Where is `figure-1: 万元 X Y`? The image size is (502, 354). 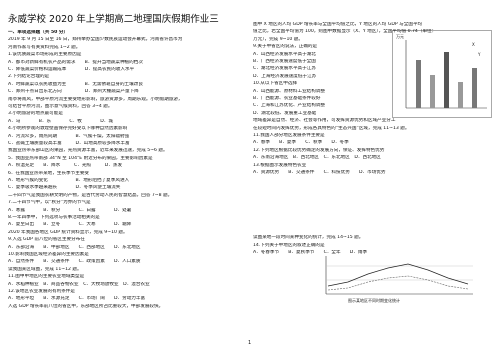 figure-1: 万元 X Y is located at coordinates (442, 74).